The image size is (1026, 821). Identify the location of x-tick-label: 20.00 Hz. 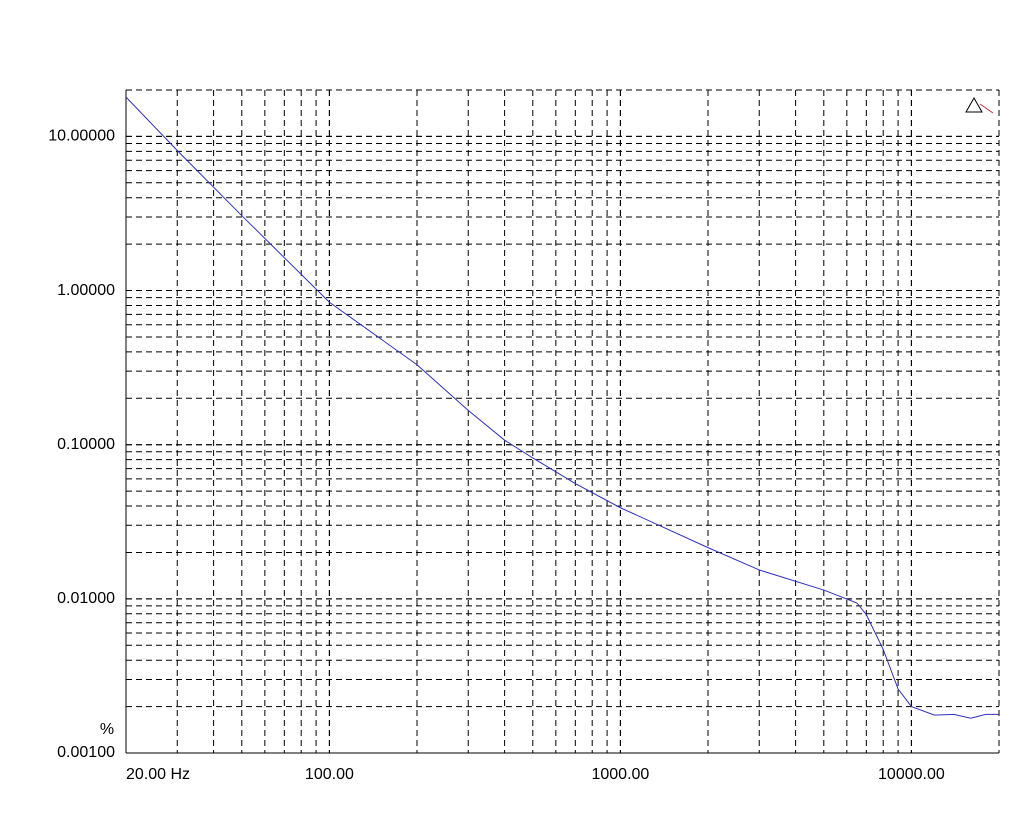
(158, 774).